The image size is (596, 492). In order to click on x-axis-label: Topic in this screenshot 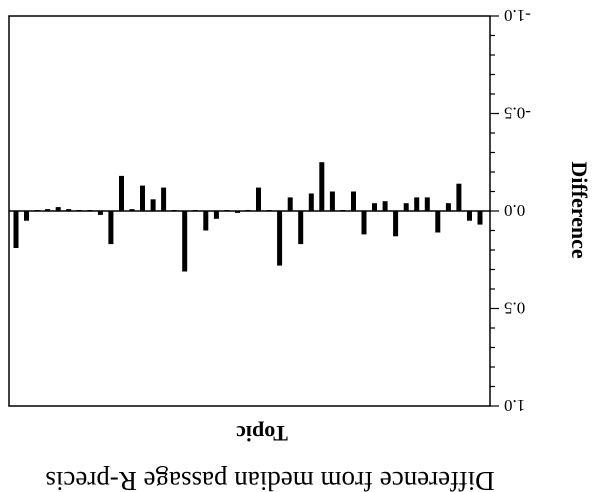, I will do `click(262, 433)`.